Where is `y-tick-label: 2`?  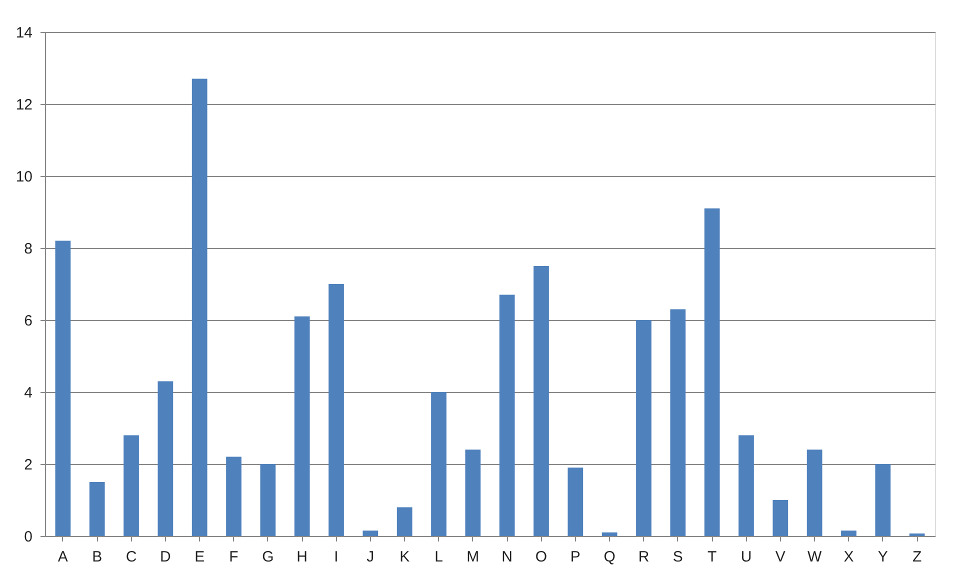 y-tick-label: 2 is located at coordinates (28, 465).